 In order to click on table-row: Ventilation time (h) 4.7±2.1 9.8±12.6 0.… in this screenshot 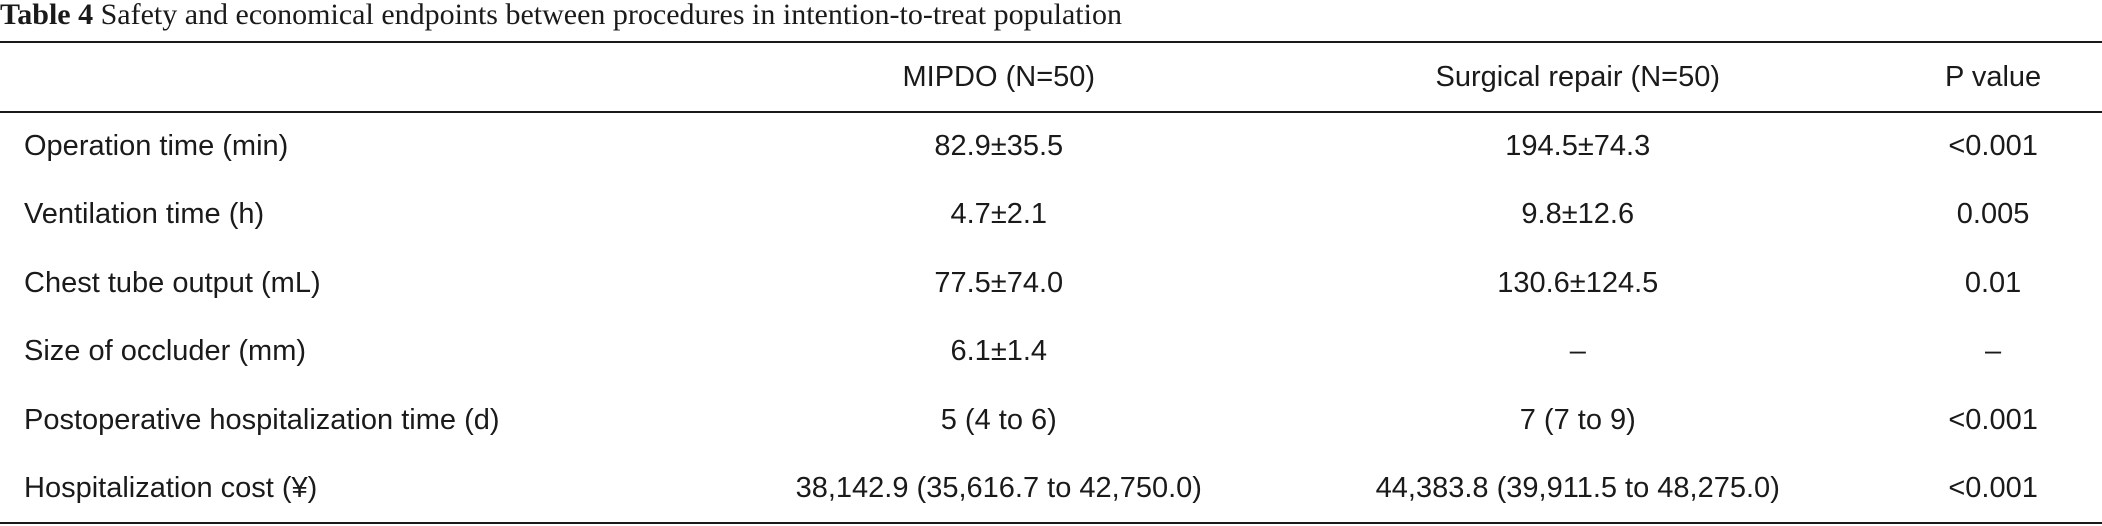, I will do `click(1051, 215)`.